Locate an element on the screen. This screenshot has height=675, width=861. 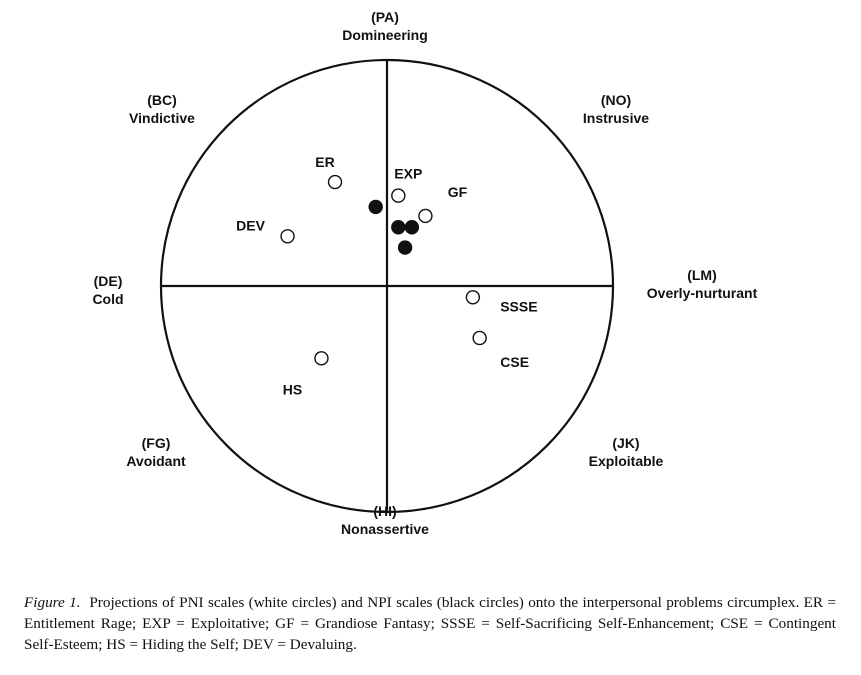
point-label-dev: DEV is located at coordinates (250, 225).